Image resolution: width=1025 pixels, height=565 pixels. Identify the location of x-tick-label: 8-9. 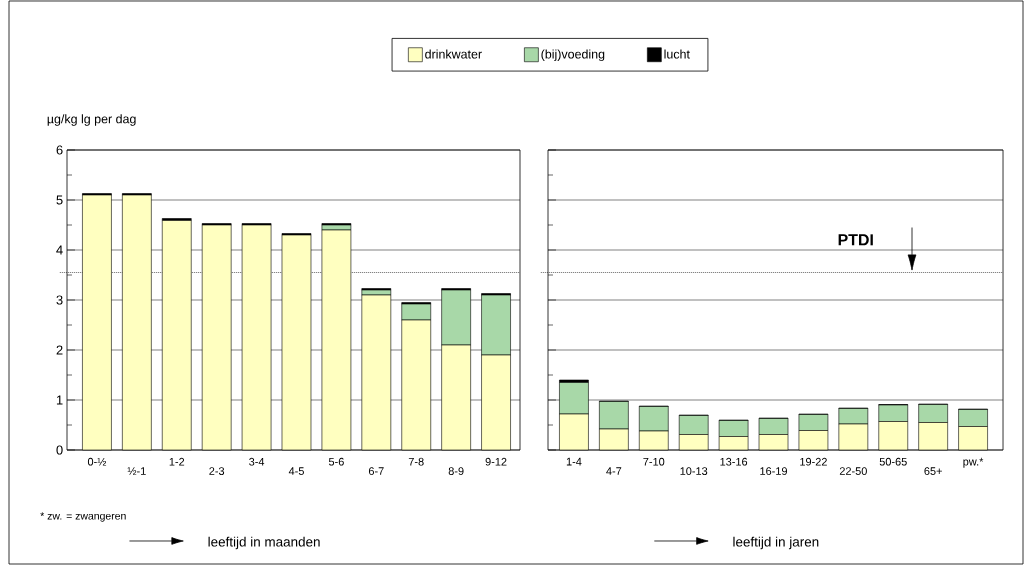
(456, 471).